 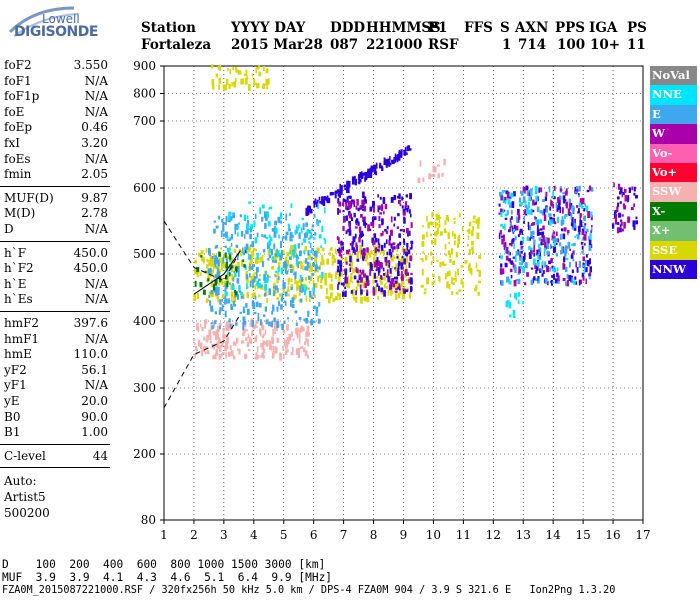 I want to click on y-tick-label: 200, so click(x=144, y=454).